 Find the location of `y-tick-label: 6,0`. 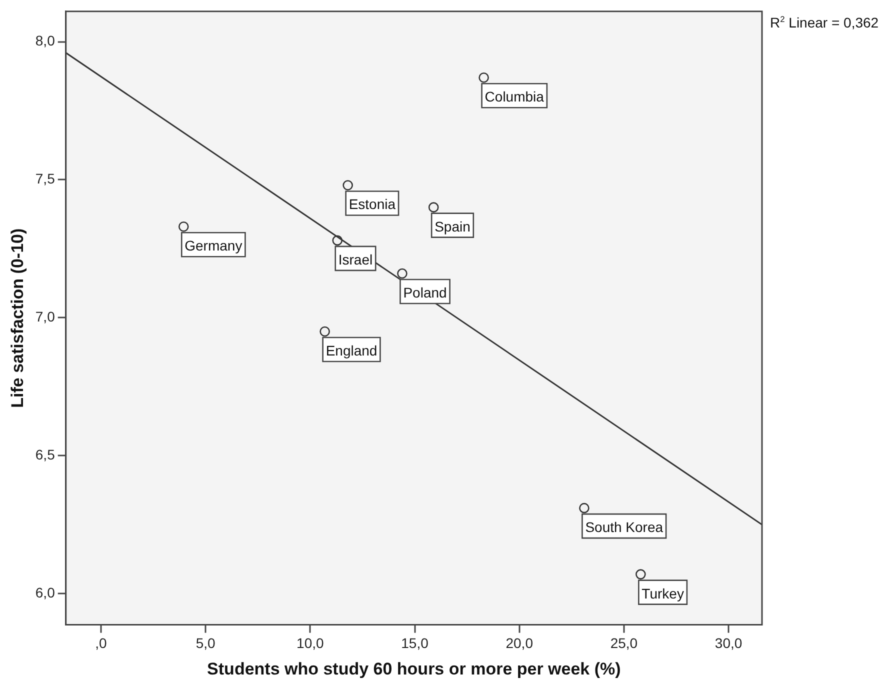

y-tick-label: 6,0 is located at coordinates (45, 592).